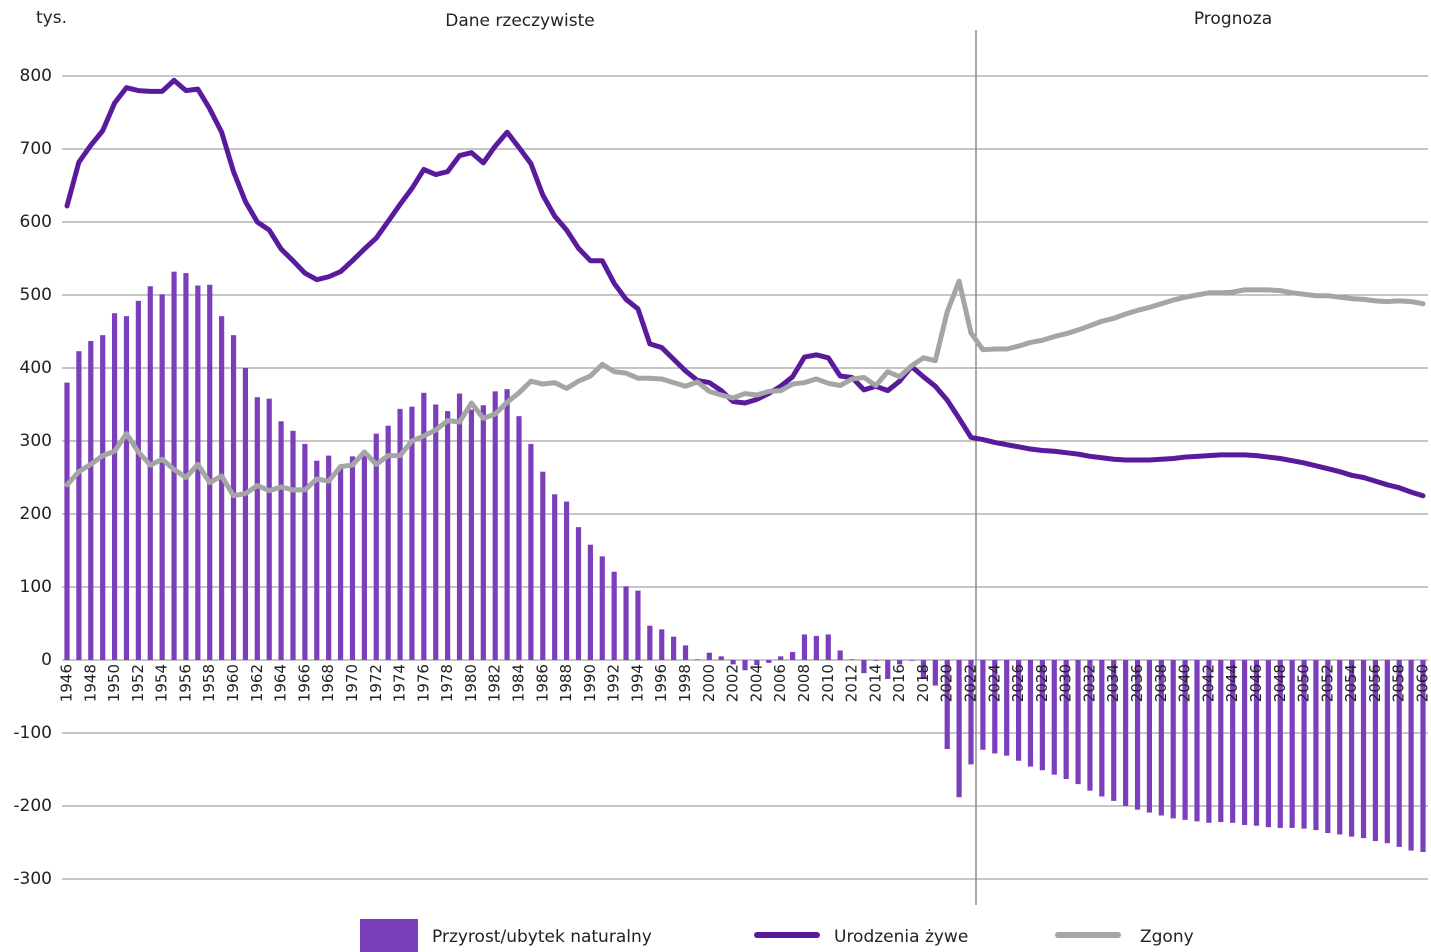 The image size is (1431, 952). Describe the element at coordinates (1351, 683) in the screenshot. I see `x-tick-label: 2054` at that location.